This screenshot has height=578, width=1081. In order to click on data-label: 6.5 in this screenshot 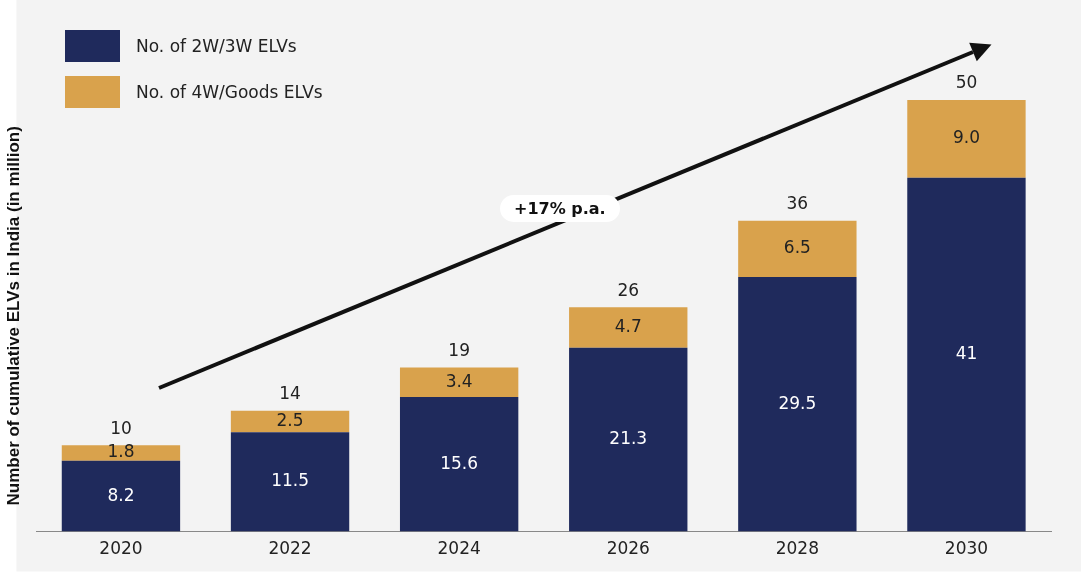, I will do `click(797, 247)`.